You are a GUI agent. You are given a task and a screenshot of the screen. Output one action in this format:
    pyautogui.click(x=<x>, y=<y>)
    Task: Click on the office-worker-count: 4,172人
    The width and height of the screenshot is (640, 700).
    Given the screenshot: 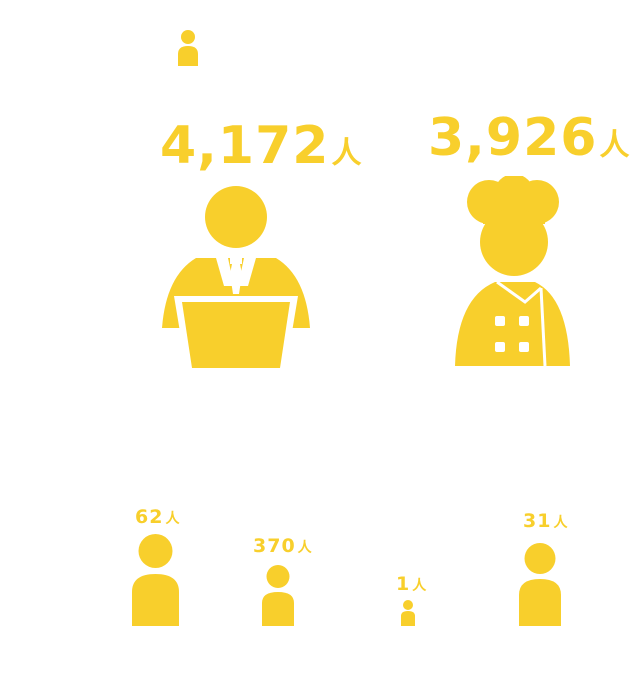 What is the action you would take?
    pyautogui.click(x=261, y=146)
    